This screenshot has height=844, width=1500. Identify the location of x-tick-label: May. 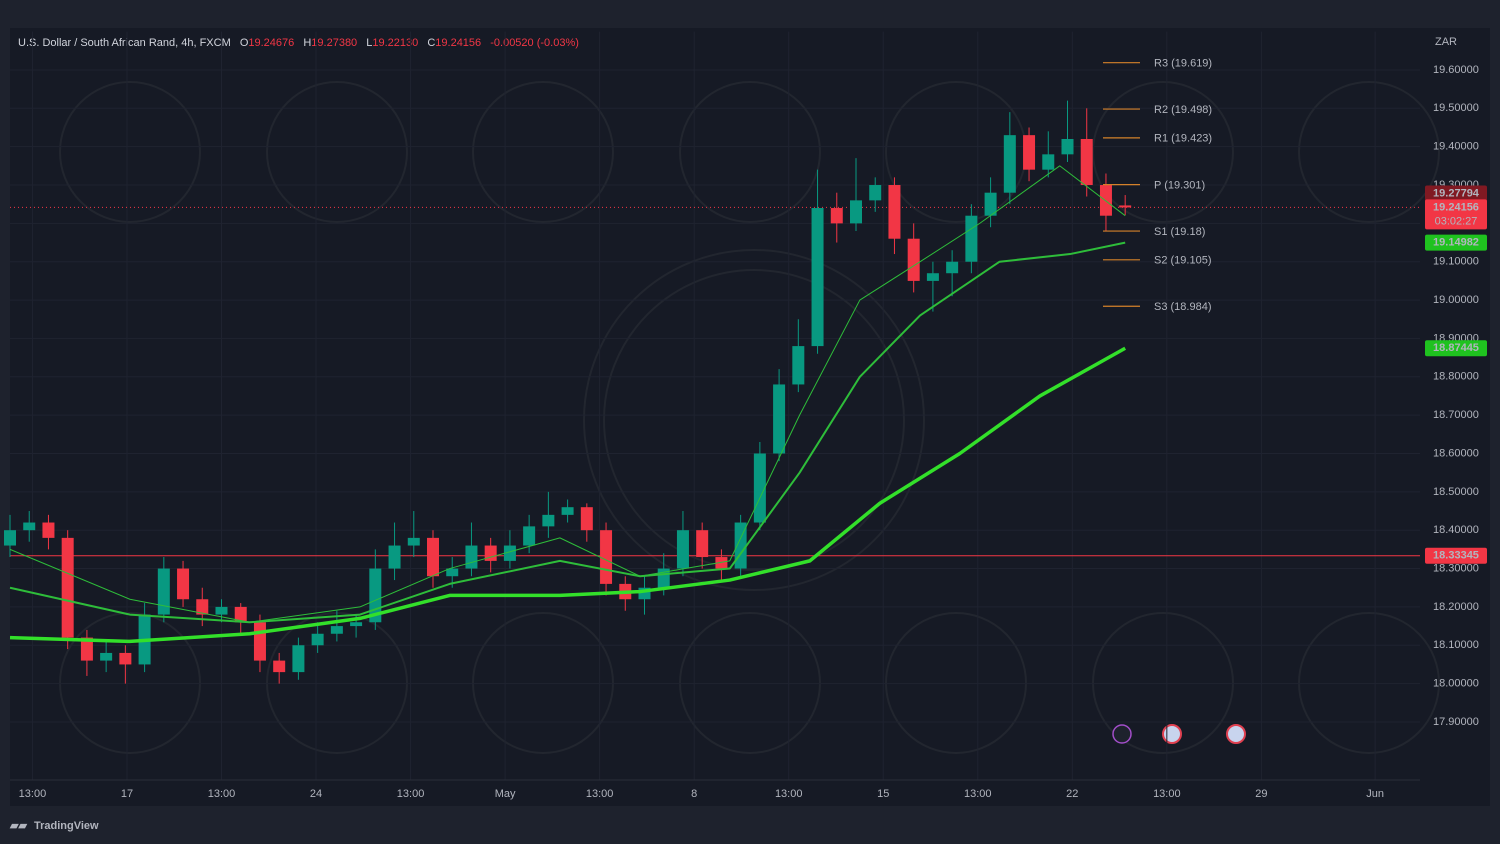
(505, 794).